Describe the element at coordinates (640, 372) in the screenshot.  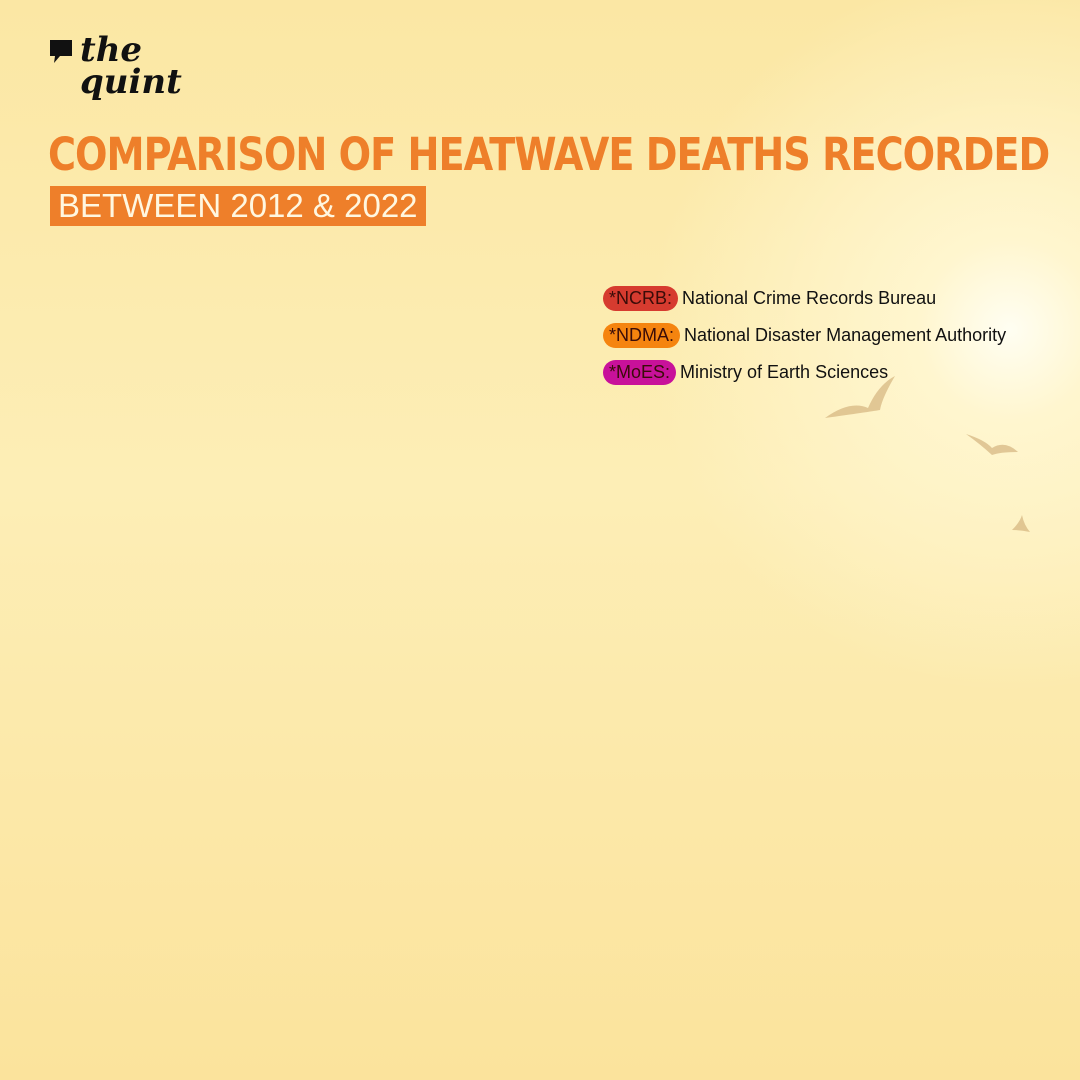
I see `legend-badge-moes: *MoES:` at that location.